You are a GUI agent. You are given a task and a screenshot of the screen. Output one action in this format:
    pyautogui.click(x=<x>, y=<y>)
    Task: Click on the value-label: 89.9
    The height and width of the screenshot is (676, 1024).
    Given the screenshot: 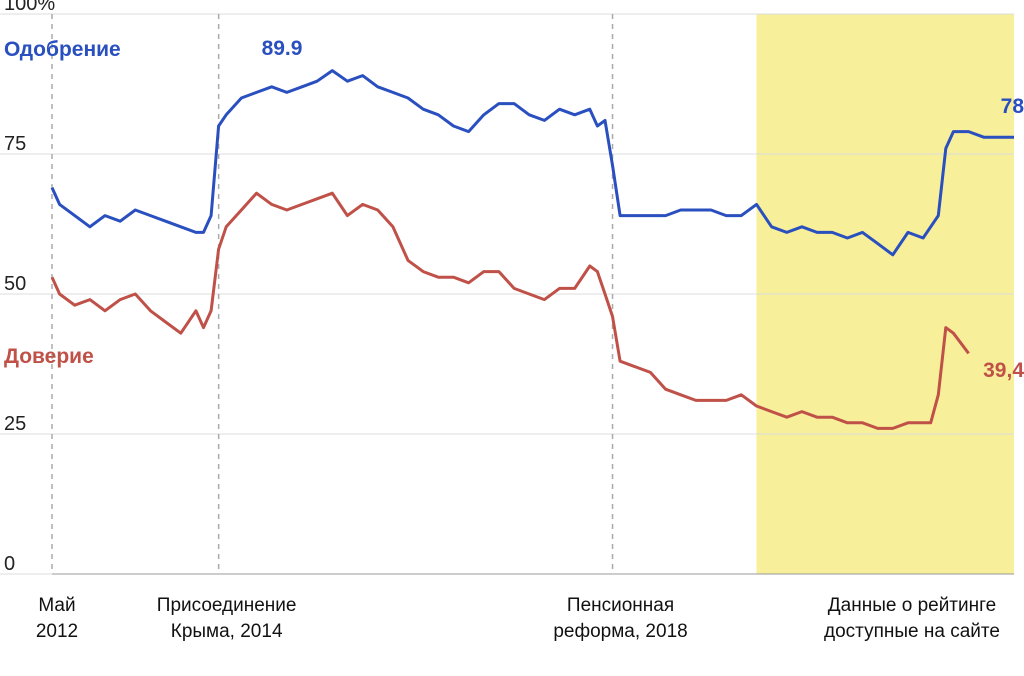 What is the action you would take?
    pyautogui.click(x=282, y=48)
    